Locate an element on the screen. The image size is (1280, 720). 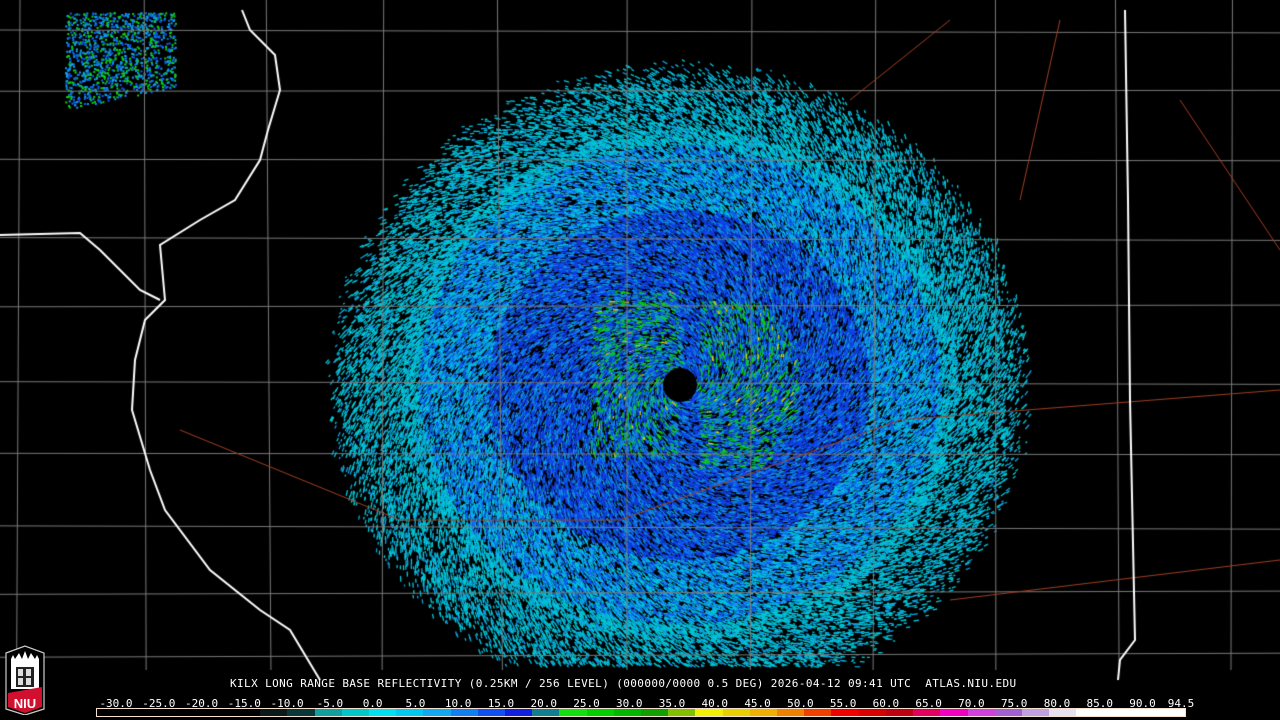
scale-label: 94.5 is located at coordinates (1181, 703).